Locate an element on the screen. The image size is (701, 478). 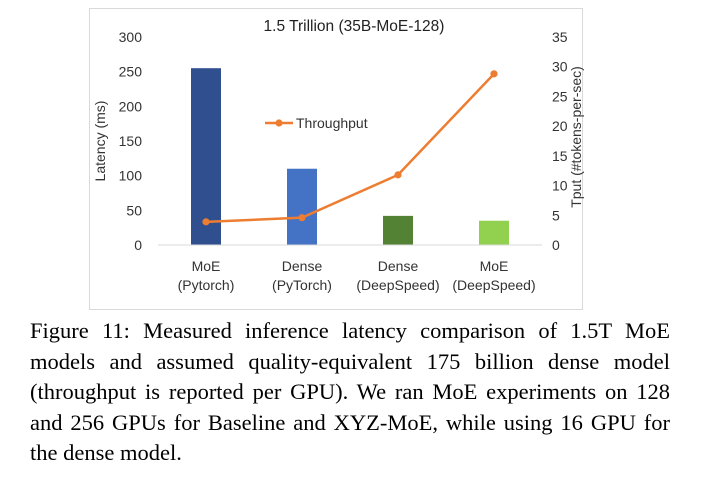
y2-tick-label: 10 is located at coordinates (560, 186).